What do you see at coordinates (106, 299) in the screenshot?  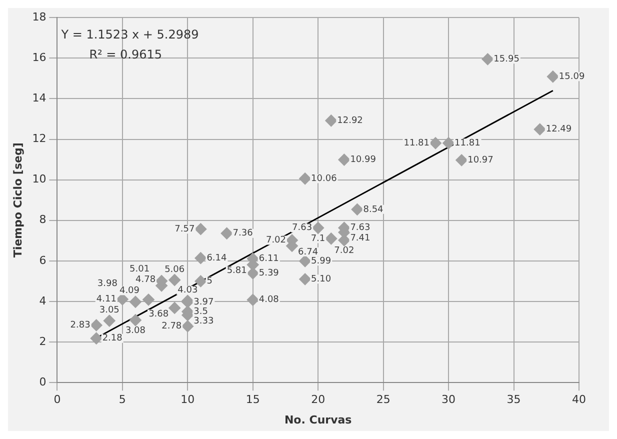 I see `data-label: 4.11` at bounding box center [106, 299].